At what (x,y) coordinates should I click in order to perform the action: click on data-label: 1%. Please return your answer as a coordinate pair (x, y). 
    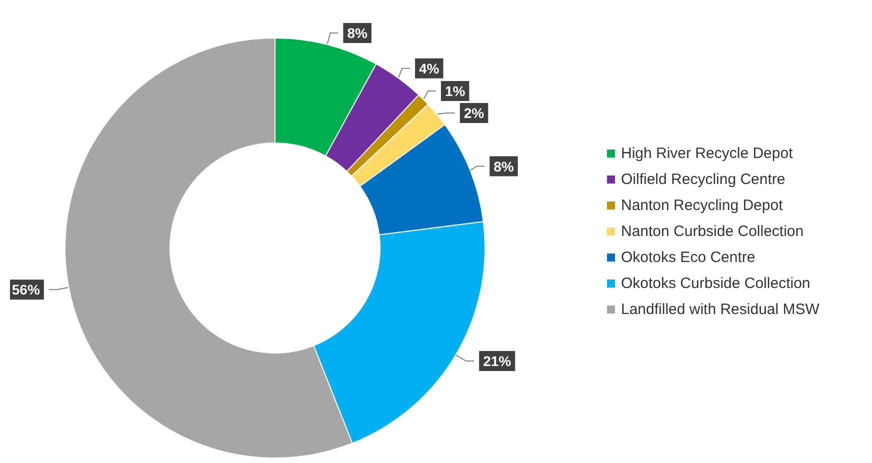
    Looking at the image, I should click on (455, 91).